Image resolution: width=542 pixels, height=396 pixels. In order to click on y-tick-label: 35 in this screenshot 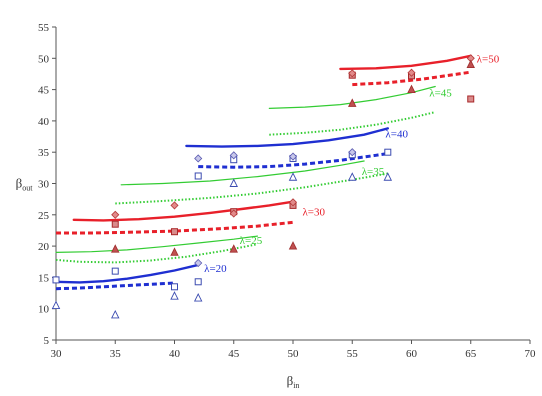, I will do `click(44, 153)`.